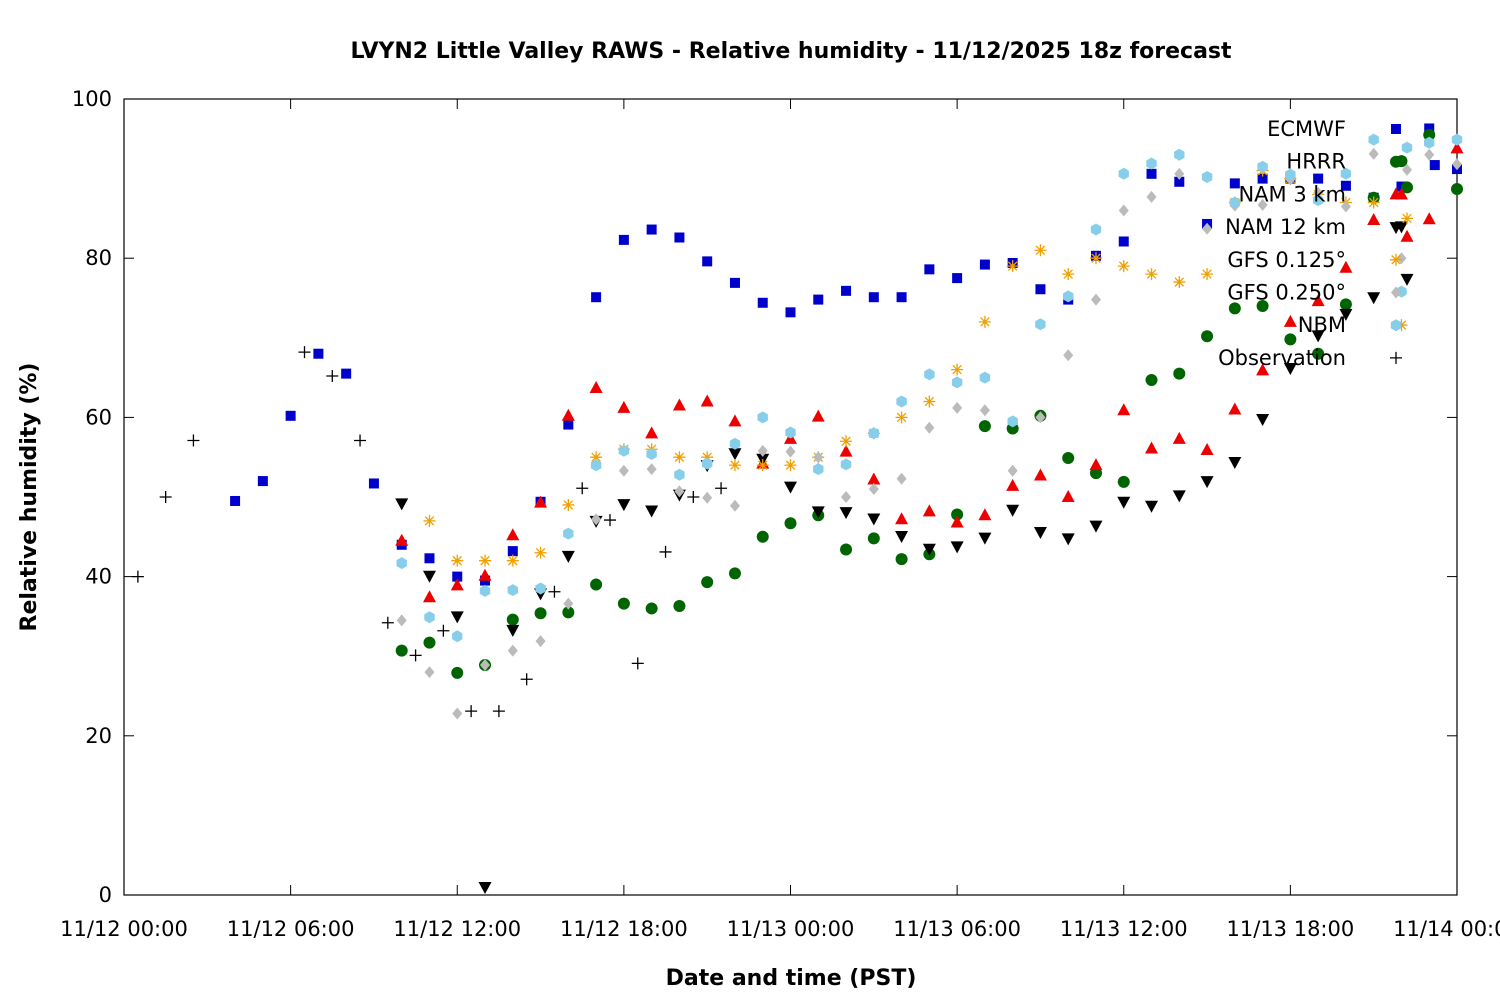 The width and height of the screenshot is (1500, 1000). What do you see at coordinates (1316, 162) in the screenshot?
I see `legend-label: HRRR` at bounding box center [1316, 162].